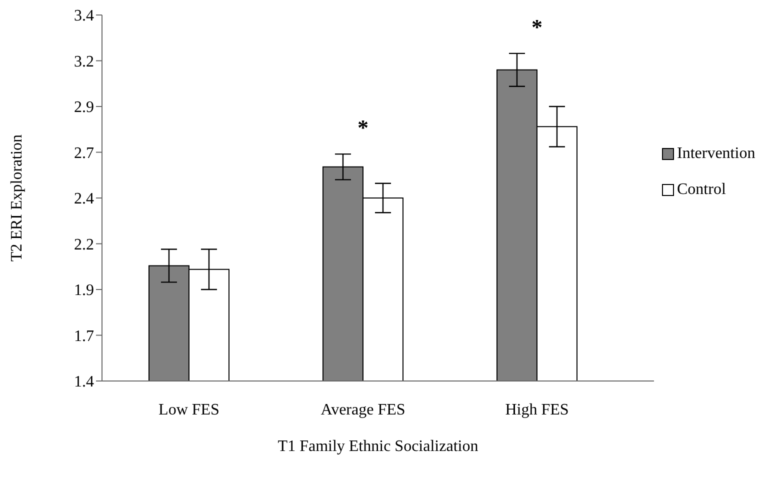  What do you see at coordinates (716, 154) in the screenshot?
I see `legend-label: Intervention` at bounding box center [716, 154].